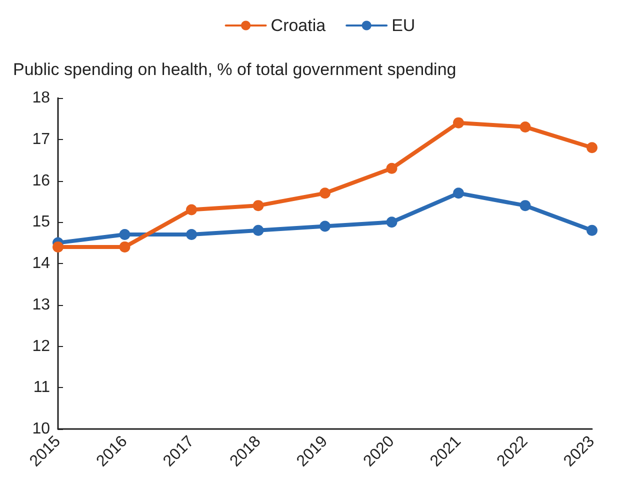 This screenshot has width=640, height=497. I want to click on legend-label: Croatia, so click(298, 25).